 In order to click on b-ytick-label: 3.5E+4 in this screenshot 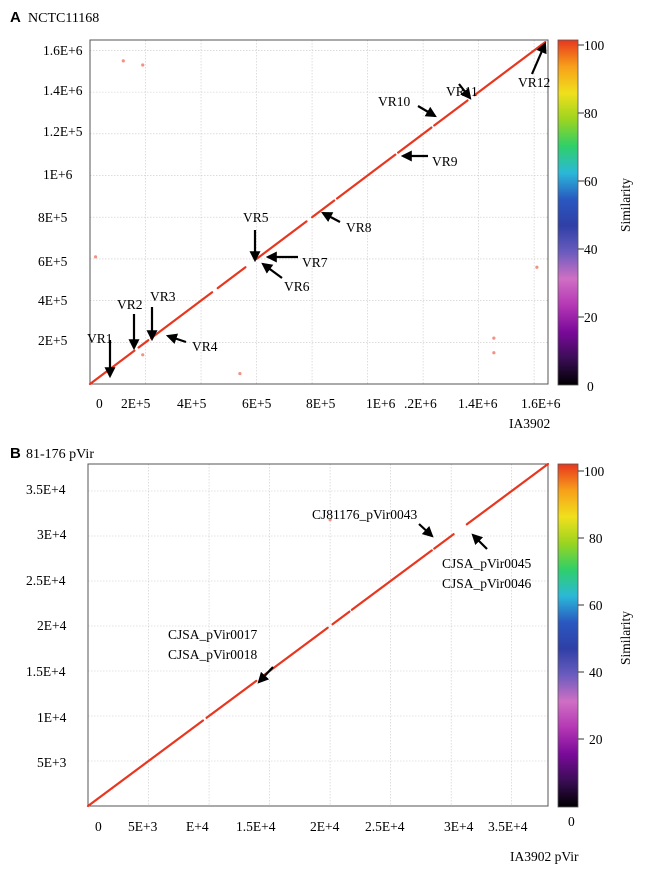, I will do `click(46, 489)`.